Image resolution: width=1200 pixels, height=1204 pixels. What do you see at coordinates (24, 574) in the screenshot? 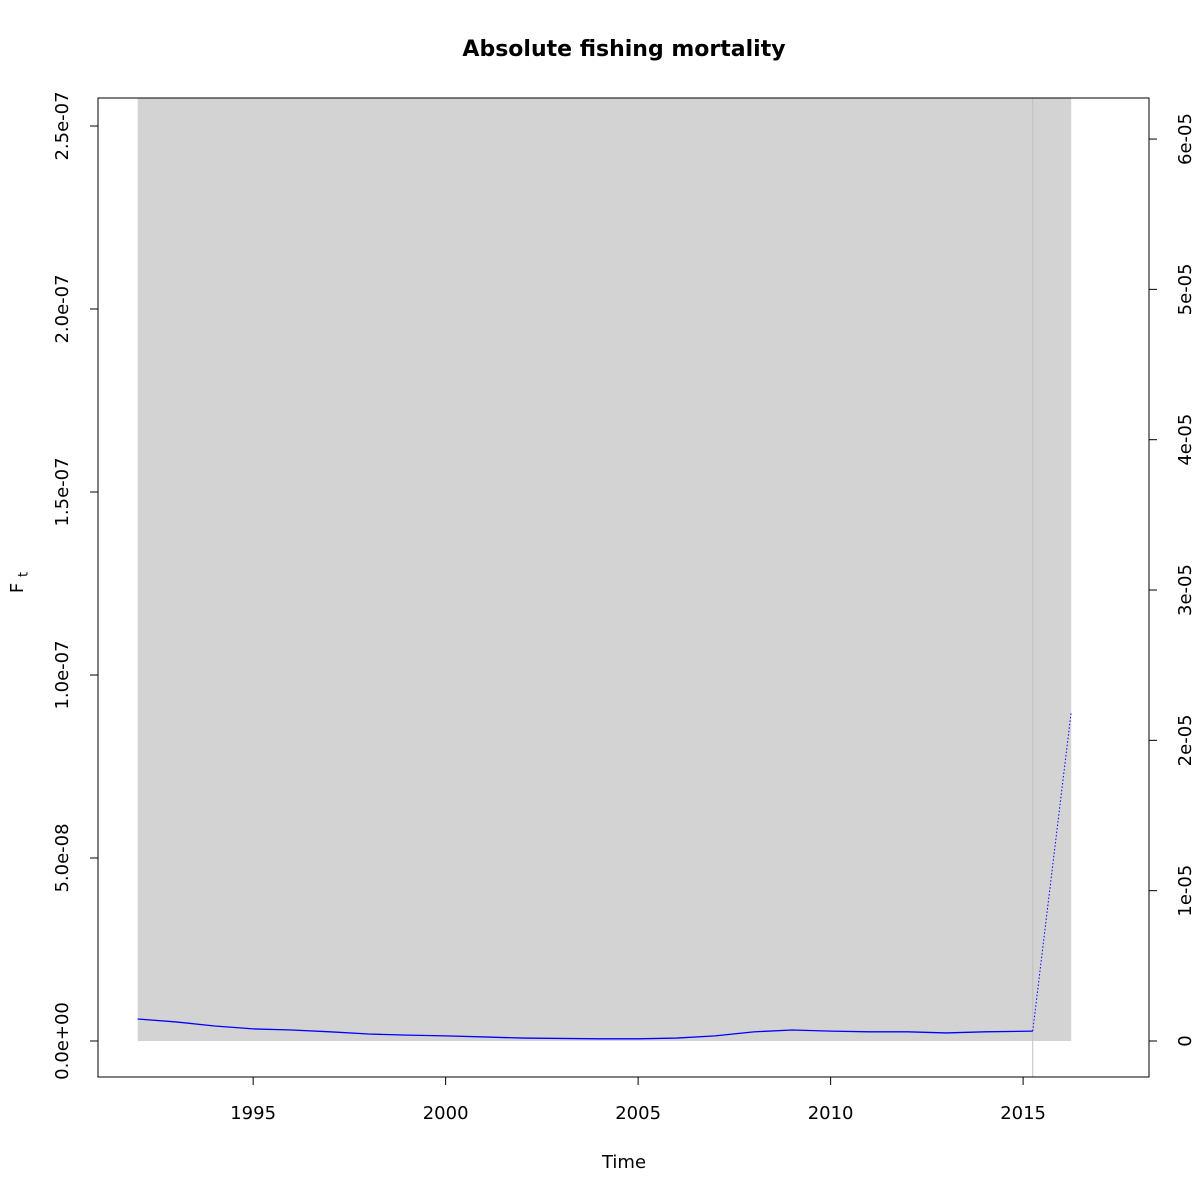
I see `y-label-sub: t` at bounding box center [24, 574].